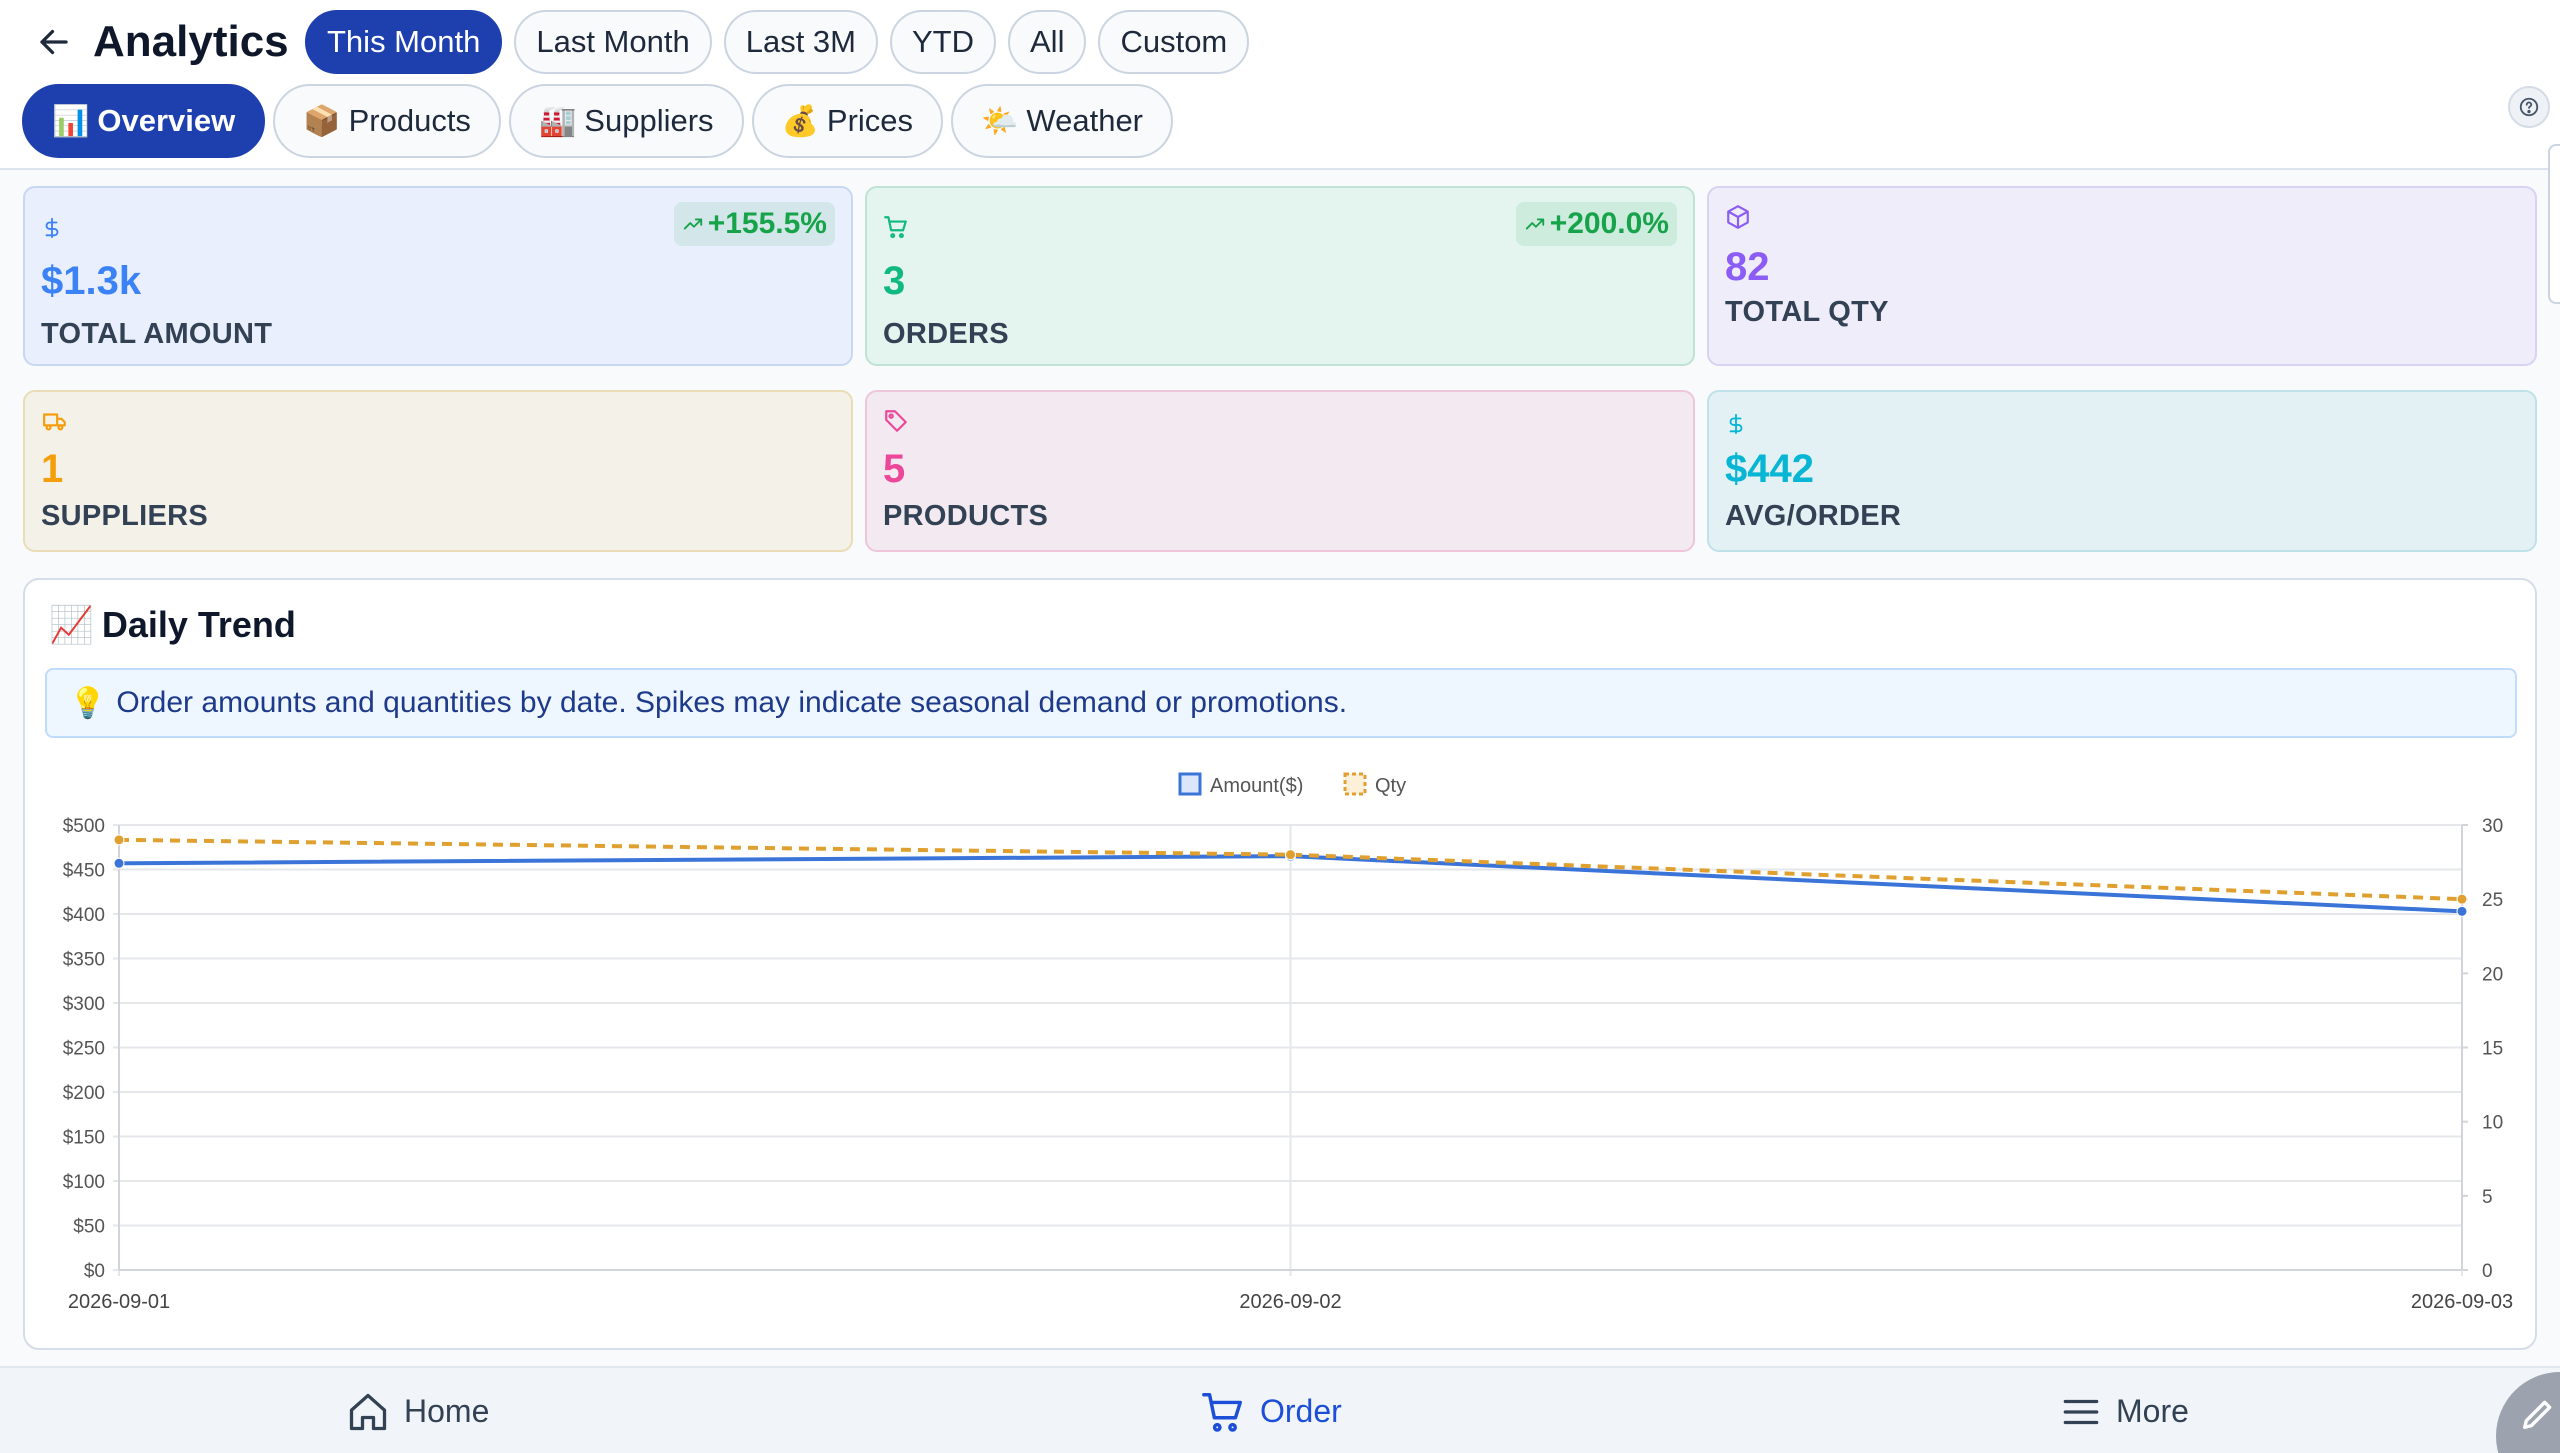 Image resolution: width=2560 pixels, height=1453 pixels. I want to click on truck-icon, so click(54, 422).